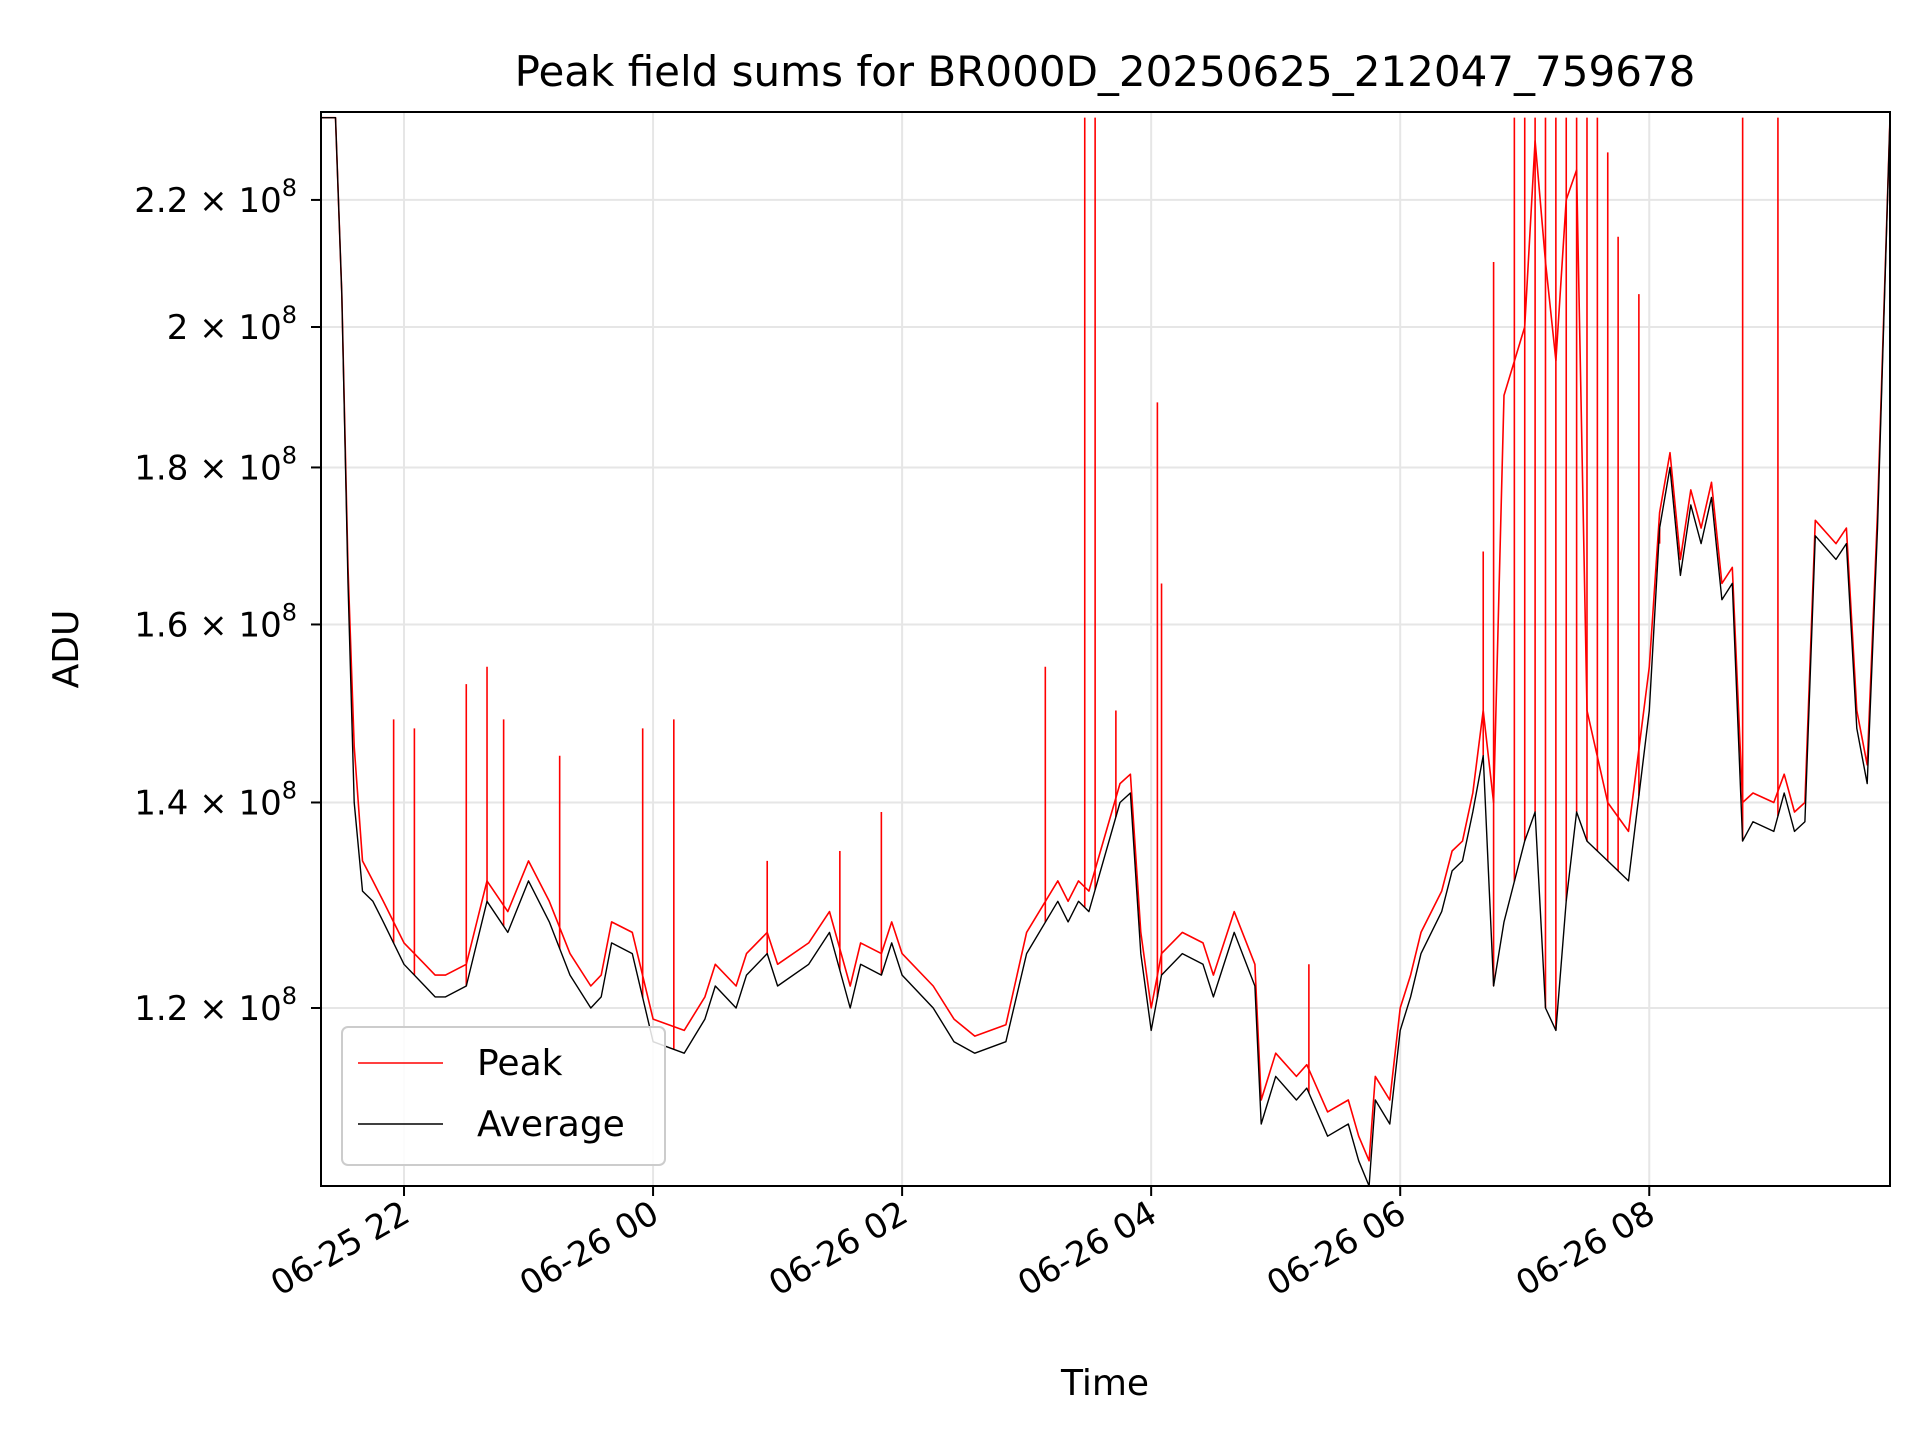  I want to click on y-tick-label: 1.6 × 108, so click(215, 621).